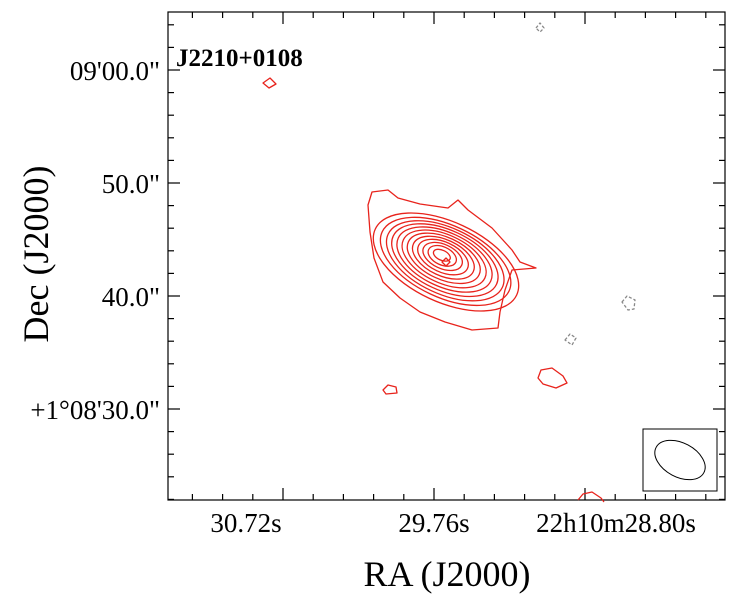  I want to click on beam-inset, so click(680, 460).